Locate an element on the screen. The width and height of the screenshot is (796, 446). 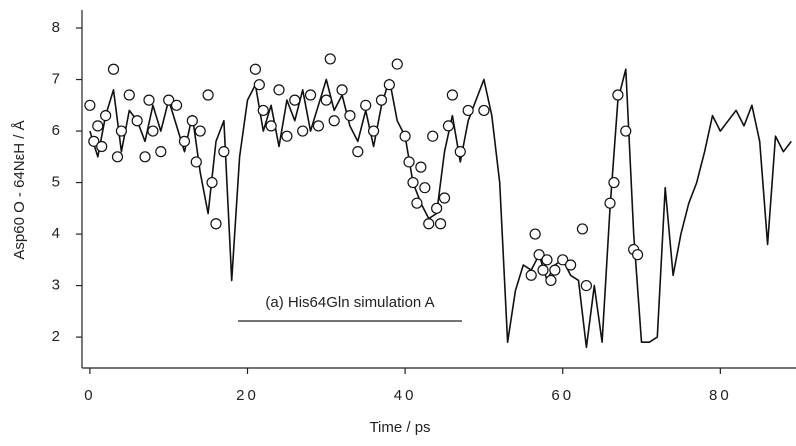
y-tick-label: 6 is located at coordinates (56, 130).